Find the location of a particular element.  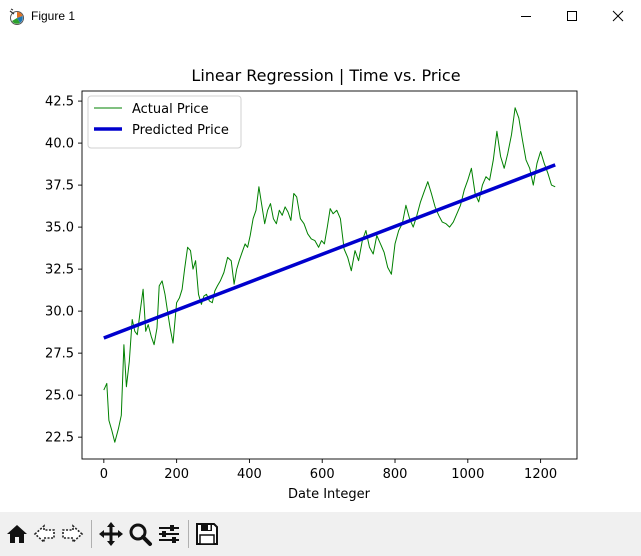

pan-move-icon is located at coordinates (111, 534).